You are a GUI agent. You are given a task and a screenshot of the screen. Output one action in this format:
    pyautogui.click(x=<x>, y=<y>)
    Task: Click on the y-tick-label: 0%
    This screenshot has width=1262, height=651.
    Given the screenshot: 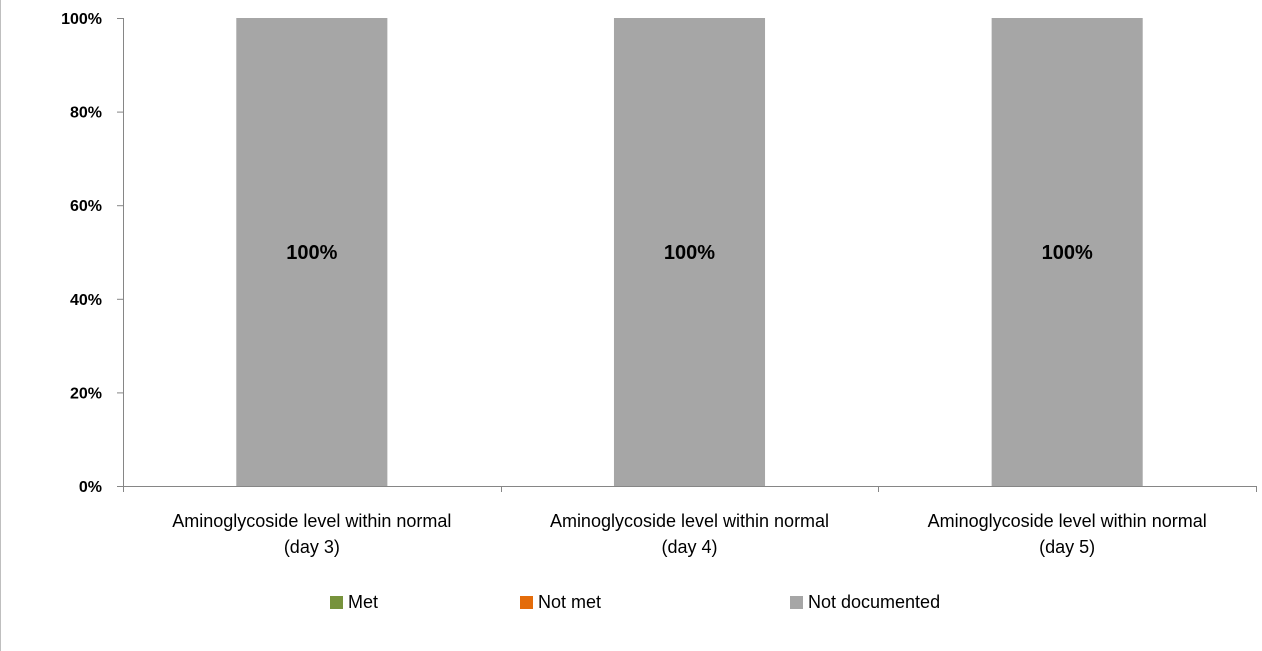 What is the action you would take?
    pyautogui.click(x=90, y=487)
    